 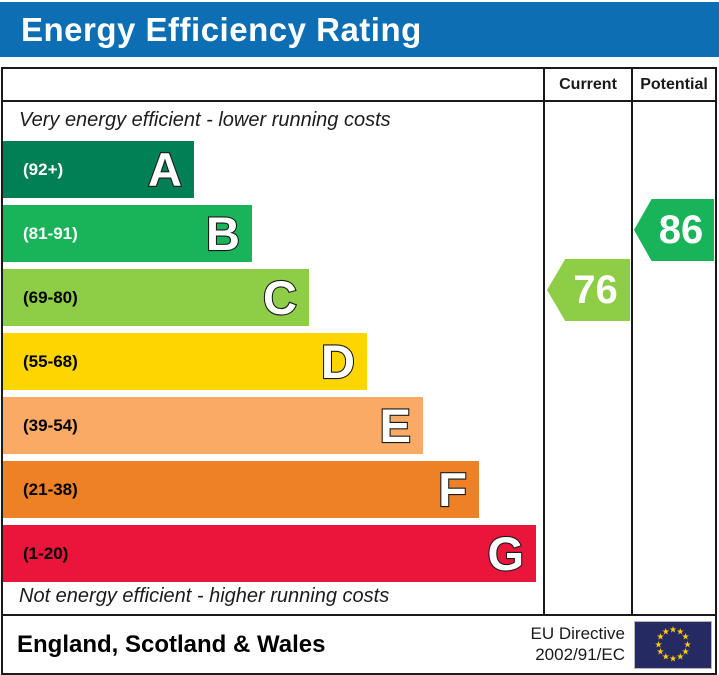 What do you see at coordinates (241, 489) in the screenshot?
I see `rating-band-f: (21-38) F` at bounding box center [241, 489].